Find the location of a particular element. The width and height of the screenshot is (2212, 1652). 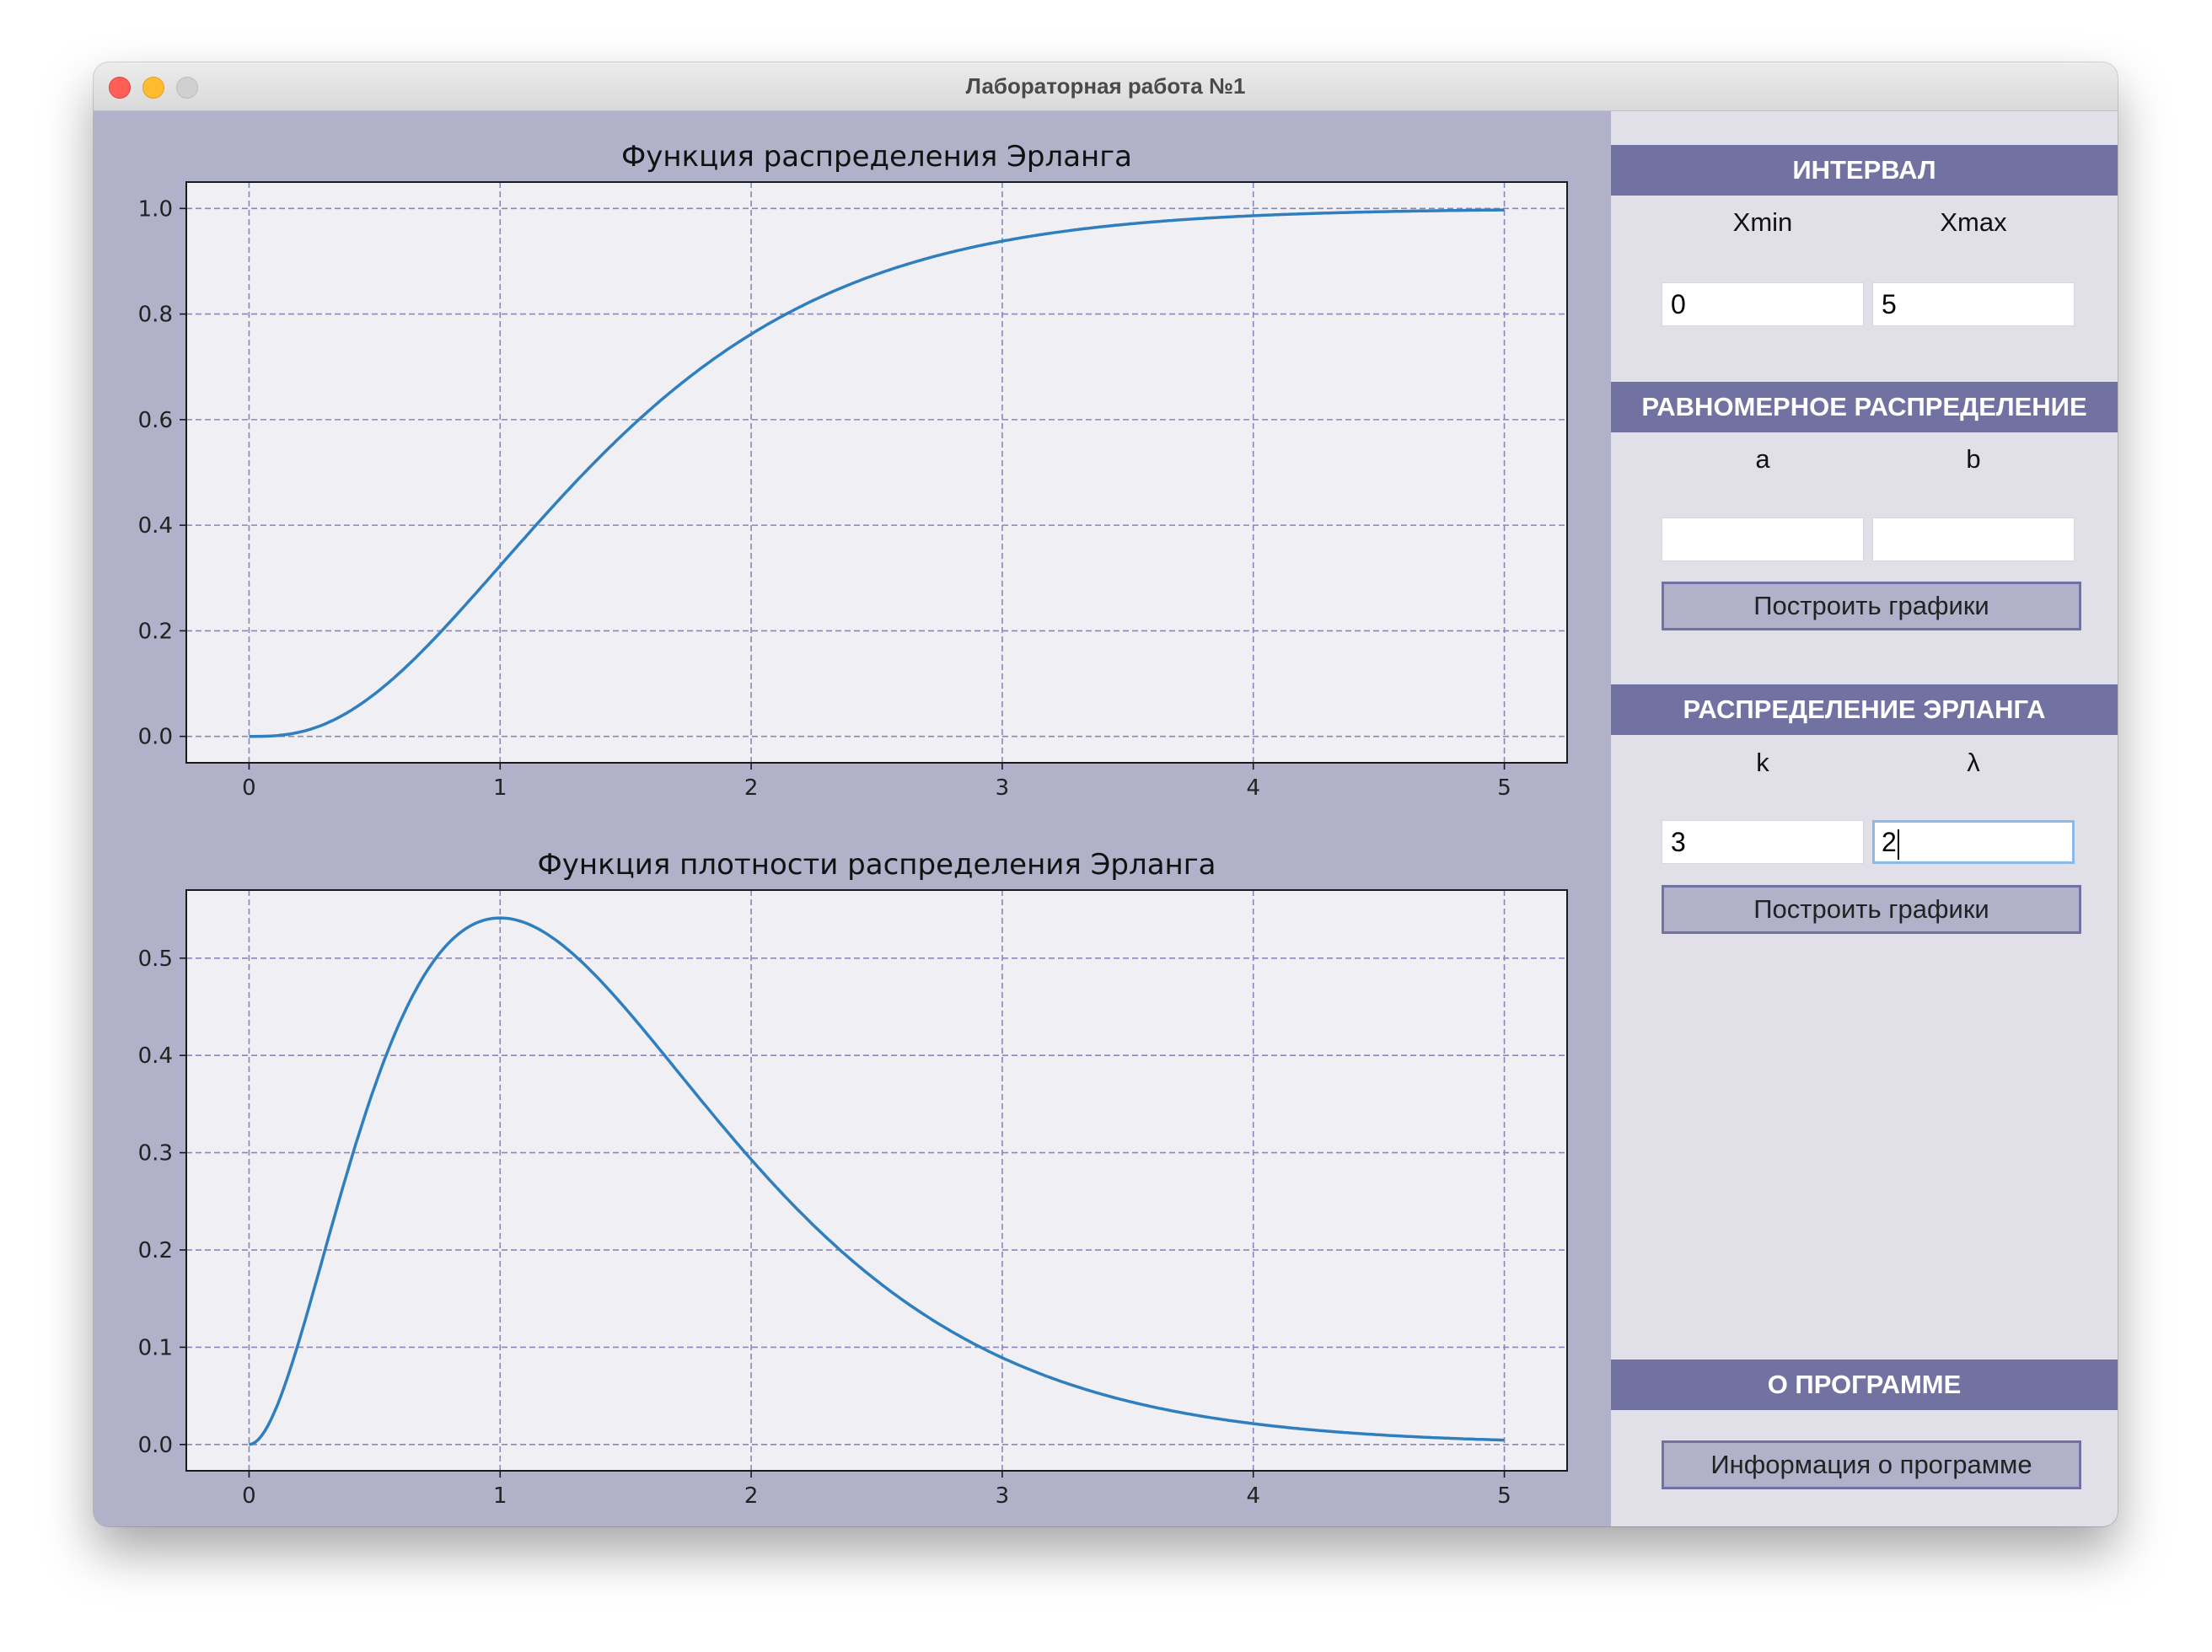

lambda-field: 2 is located at coordinates (1973, 842).